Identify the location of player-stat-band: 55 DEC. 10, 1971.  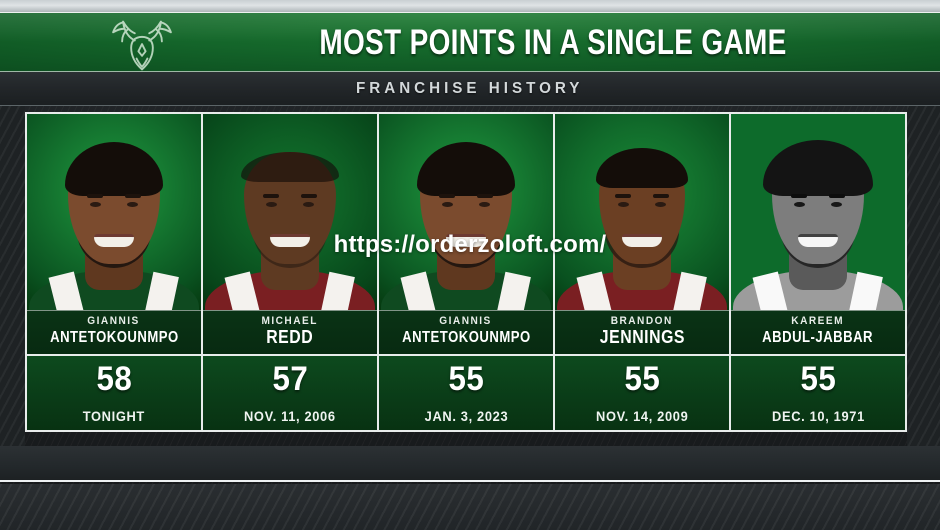
(818, 392).